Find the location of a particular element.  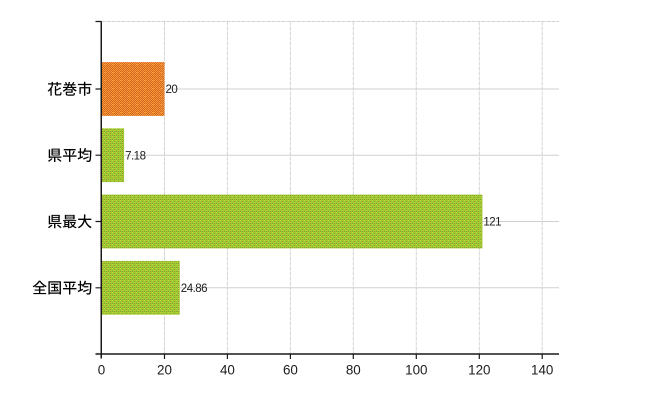

svg-text: 140 is located at coordinates (542, 370).